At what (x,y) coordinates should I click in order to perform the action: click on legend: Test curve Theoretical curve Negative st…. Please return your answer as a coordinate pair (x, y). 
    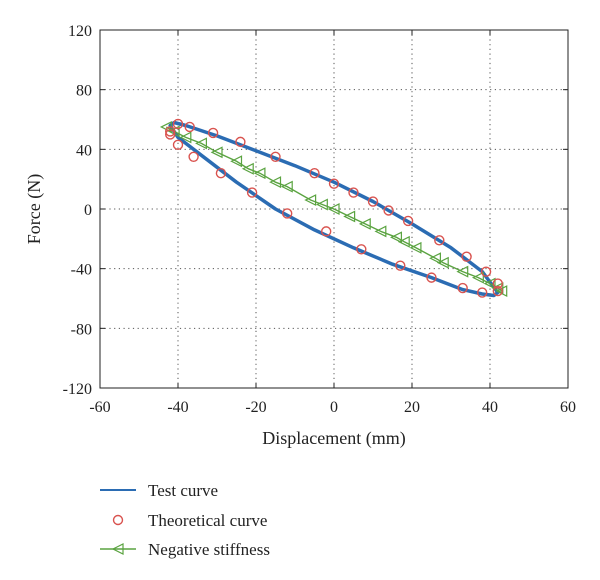
    Looking at the image, I should click on (185, 520).